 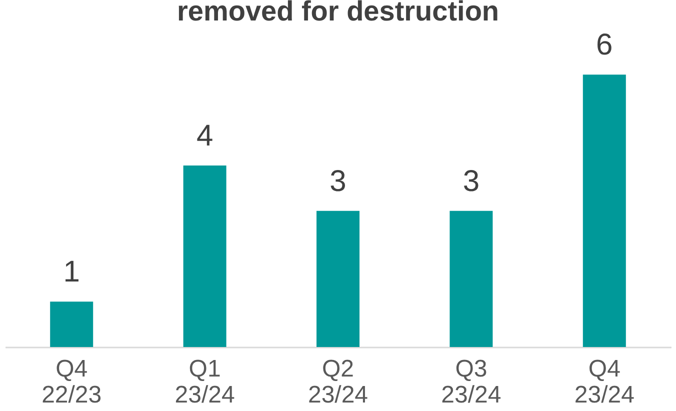 What do you see at coordinates (338, 13) in the screenshot?
I see `chart-title: removed for destruction` at bounding box center [338, 13].